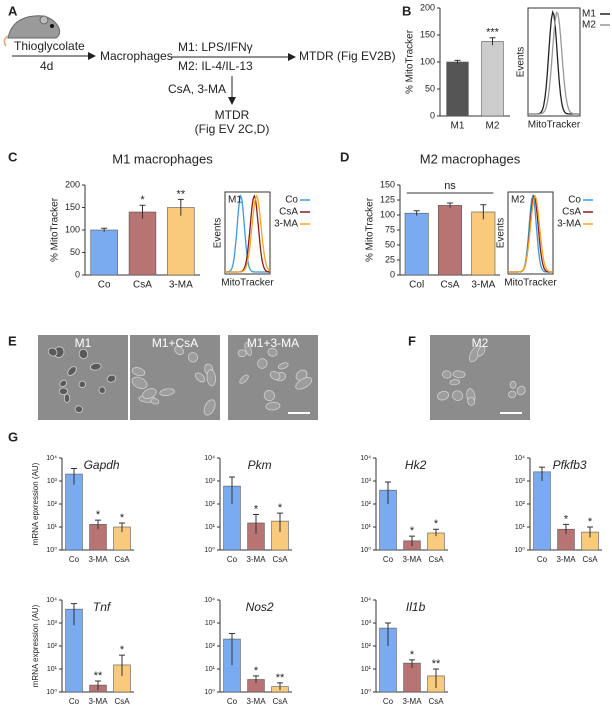  I want to click on diagram-text: MTDR (Fig EV2B), so click(347, 56).